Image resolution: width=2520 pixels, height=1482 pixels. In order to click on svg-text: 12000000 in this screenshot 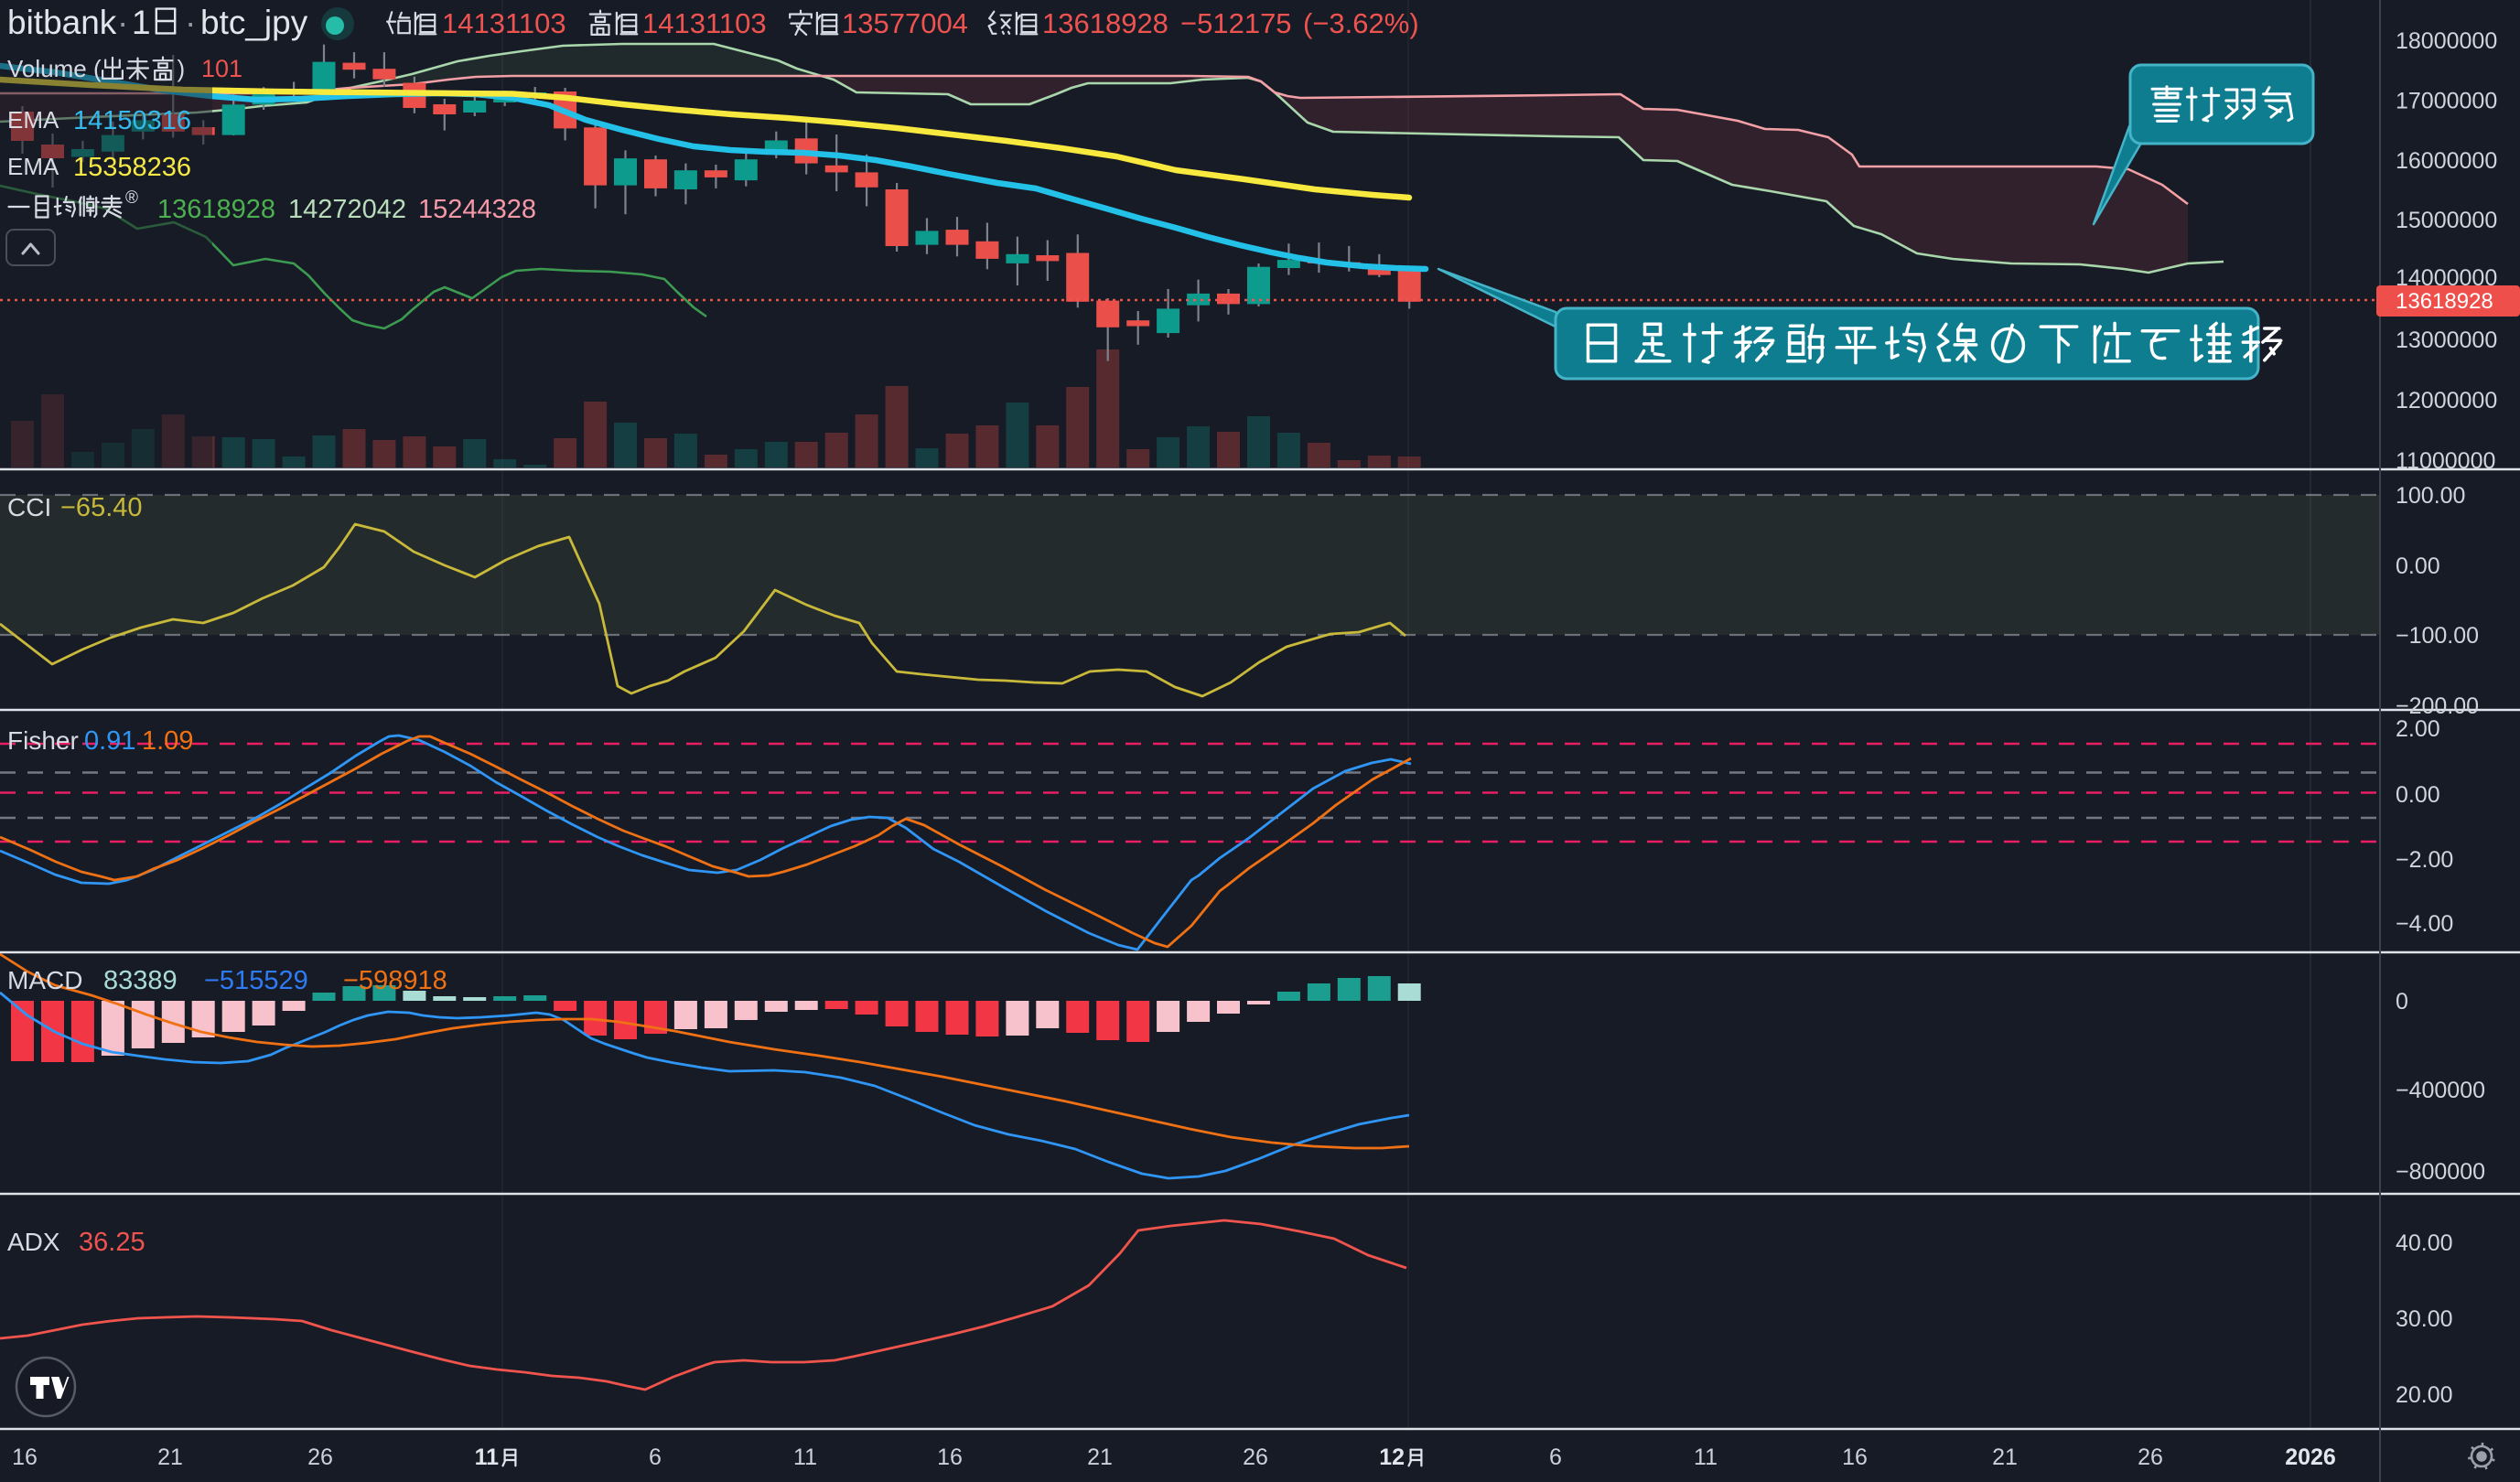, I will do `click(2446, 401)`.